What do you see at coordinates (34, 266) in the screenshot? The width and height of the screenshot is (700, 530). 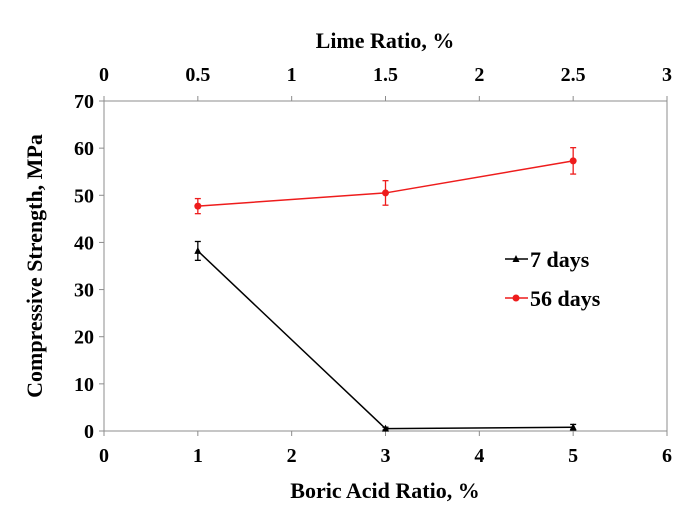 I see `y-axis-title: Compressive Strength, MPa` at bounding box center [34, 266].